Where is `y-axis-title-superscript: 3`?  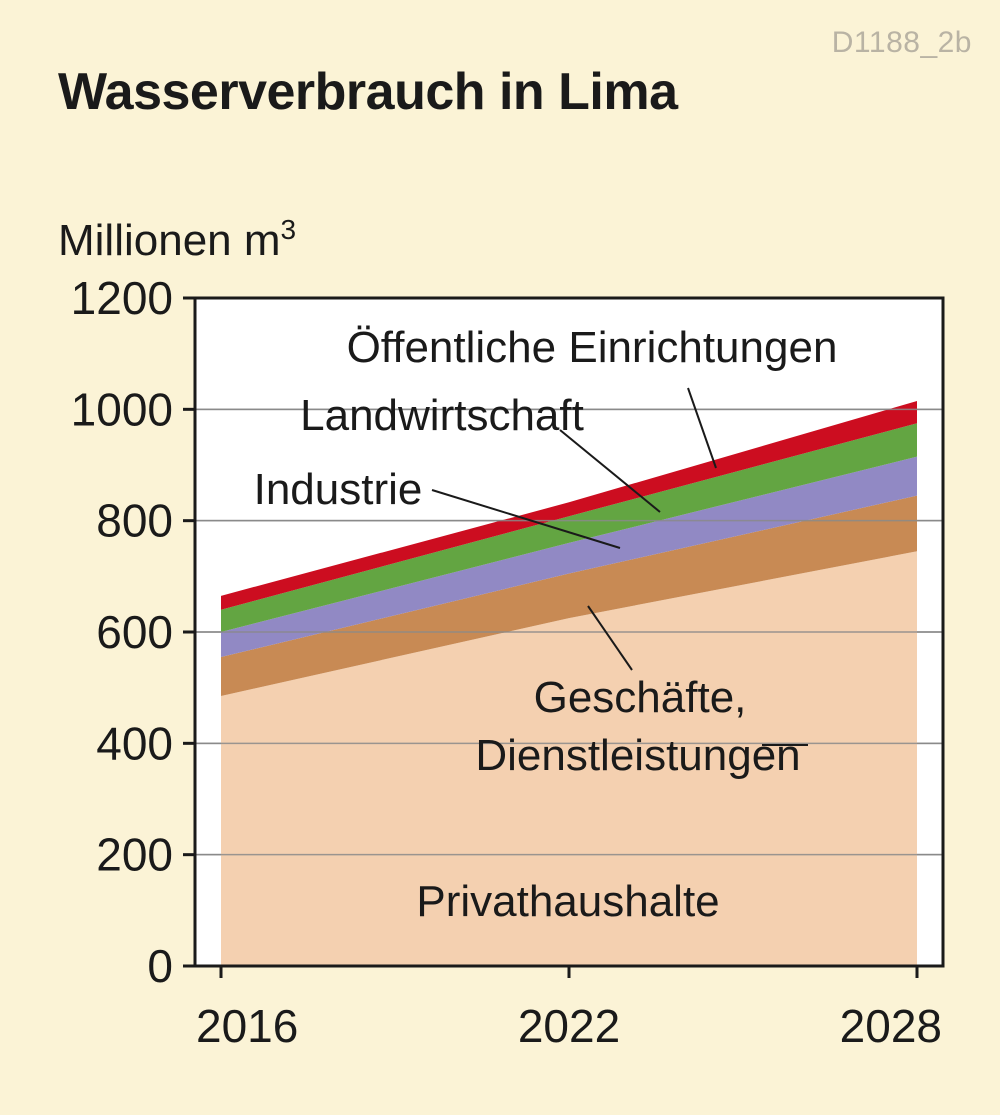
y-axis-title-superscript: 3 is located at coordinates (289, 229).